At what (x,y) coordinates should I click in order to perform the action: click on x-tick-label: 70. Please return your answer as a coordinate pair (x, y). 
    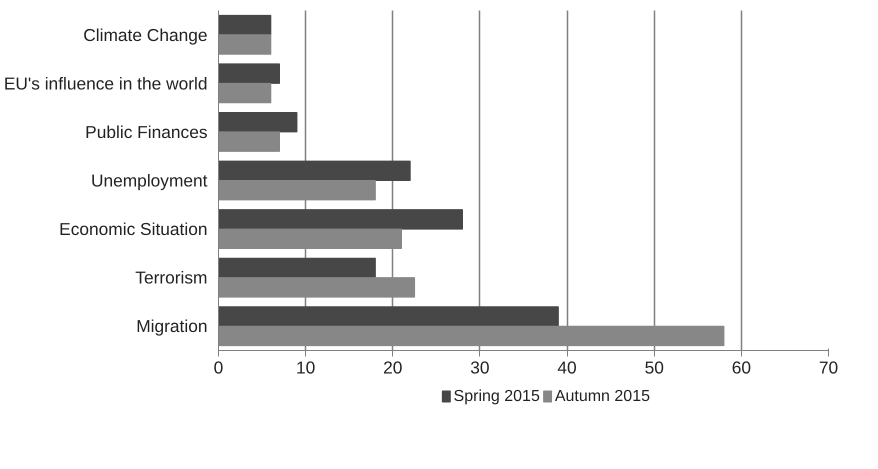
    Looking at the image, I should click on (828, 368).